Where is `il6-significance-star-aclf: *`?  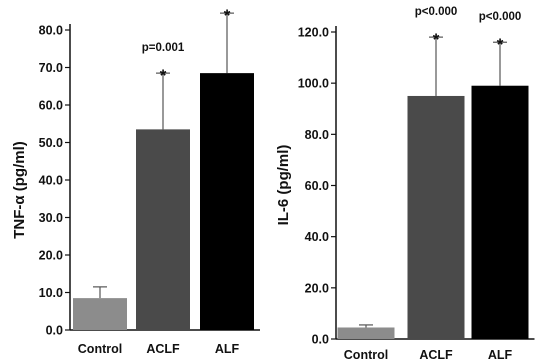 il6-significance-star-aclf: * is located at coordinates (436, 39).